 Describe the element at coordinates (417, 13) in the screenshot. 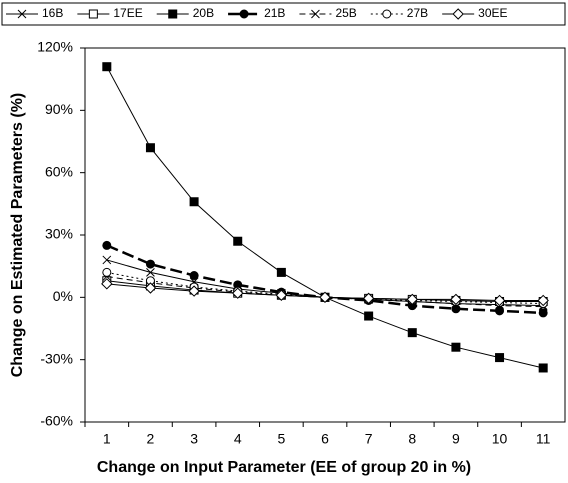

I see `legend-label: 27B` at that location.